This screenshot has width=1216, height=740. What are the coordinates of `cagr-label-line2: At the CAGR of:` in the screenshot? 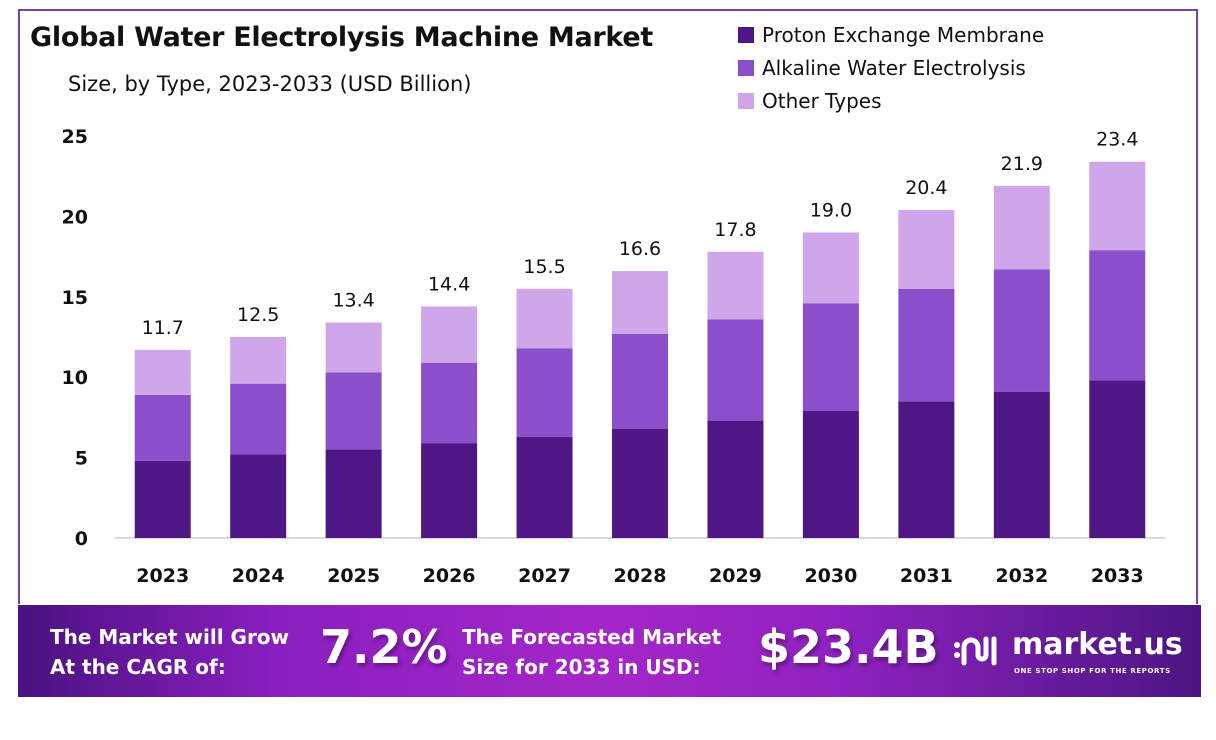 It's located at (138, 667).